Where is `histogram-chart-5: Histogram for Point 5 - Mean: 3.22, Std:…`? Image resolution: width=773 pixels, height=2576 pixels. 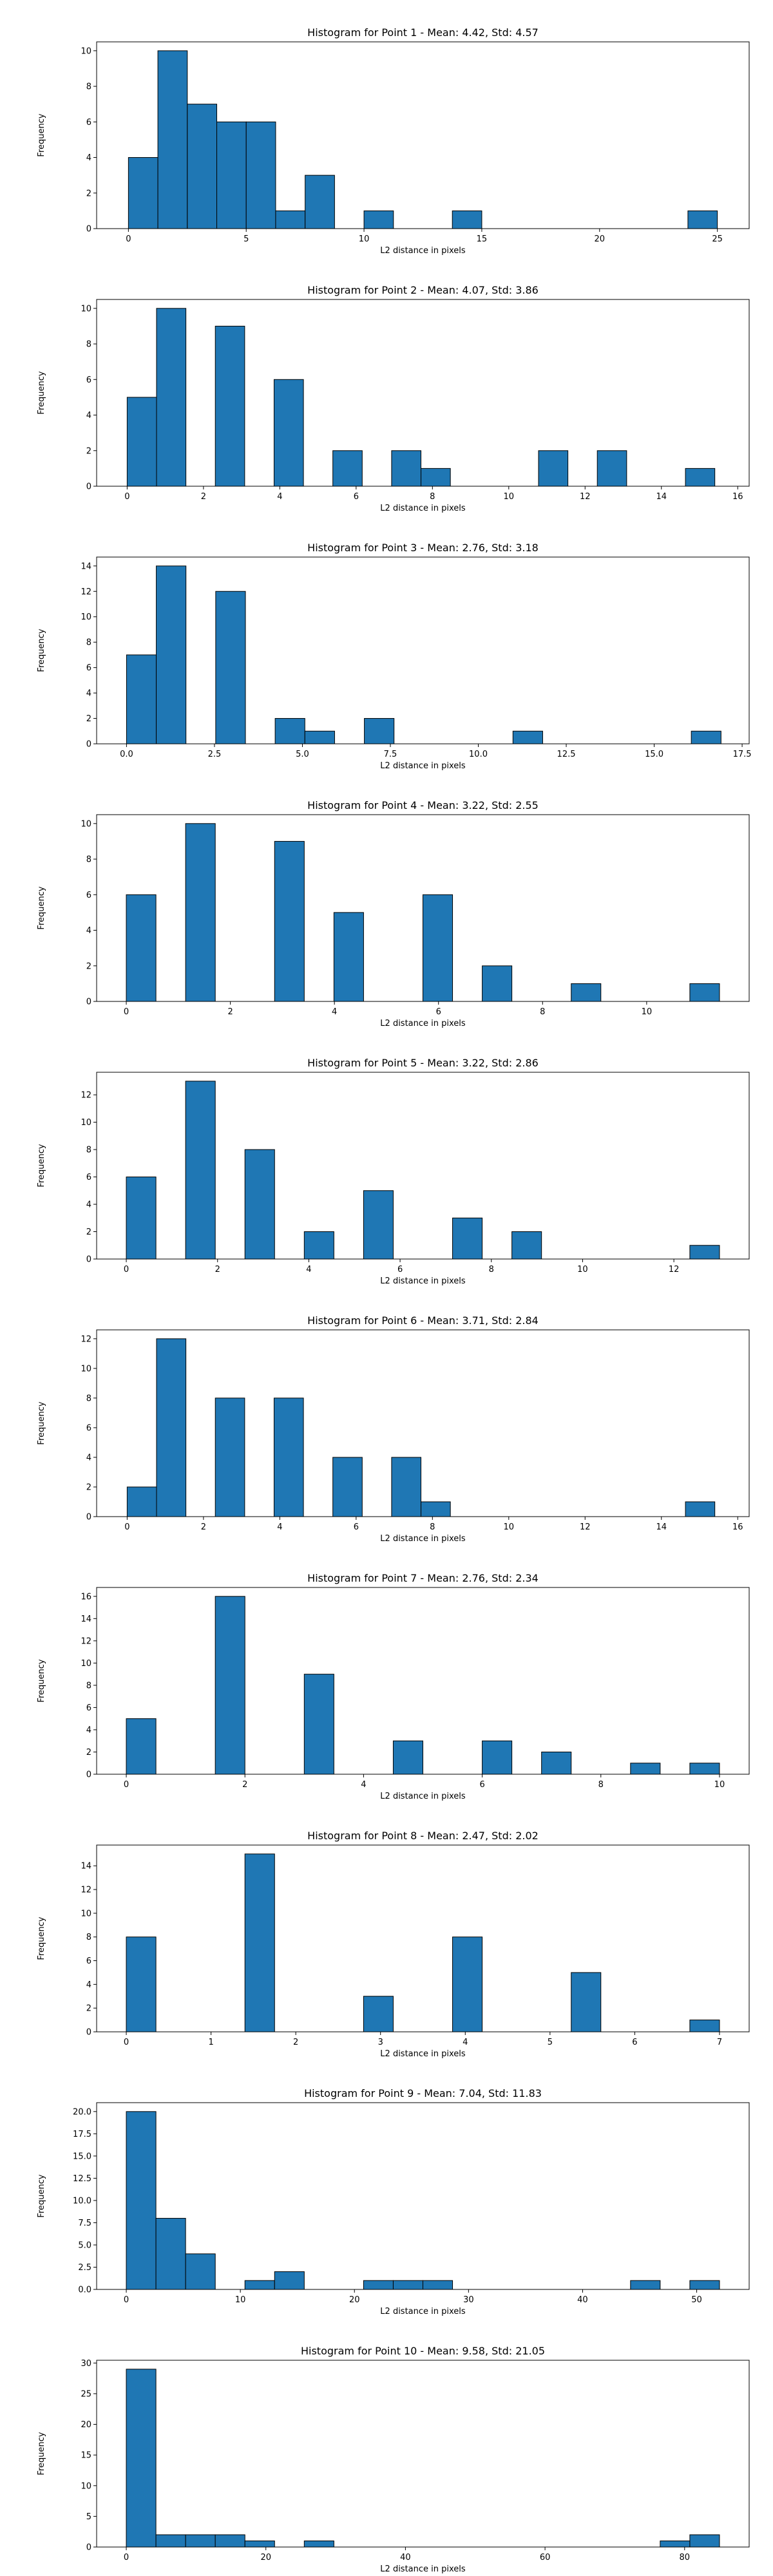
histogram-chart-5: Histogram for Point 5 - Mean: 3.22, Std:… is located at coordinates (393, 1171).